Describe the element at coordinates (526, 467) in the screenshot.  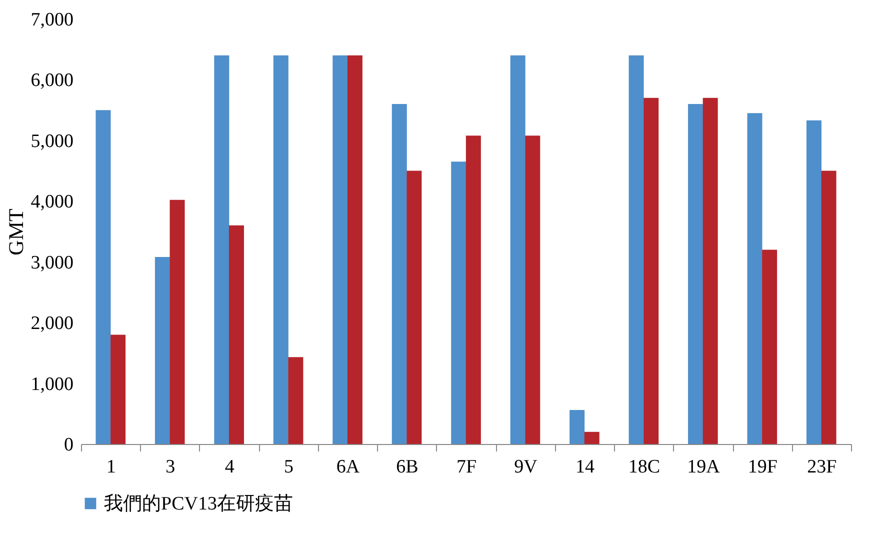
I see `x-tick-label: 9V` at that location.